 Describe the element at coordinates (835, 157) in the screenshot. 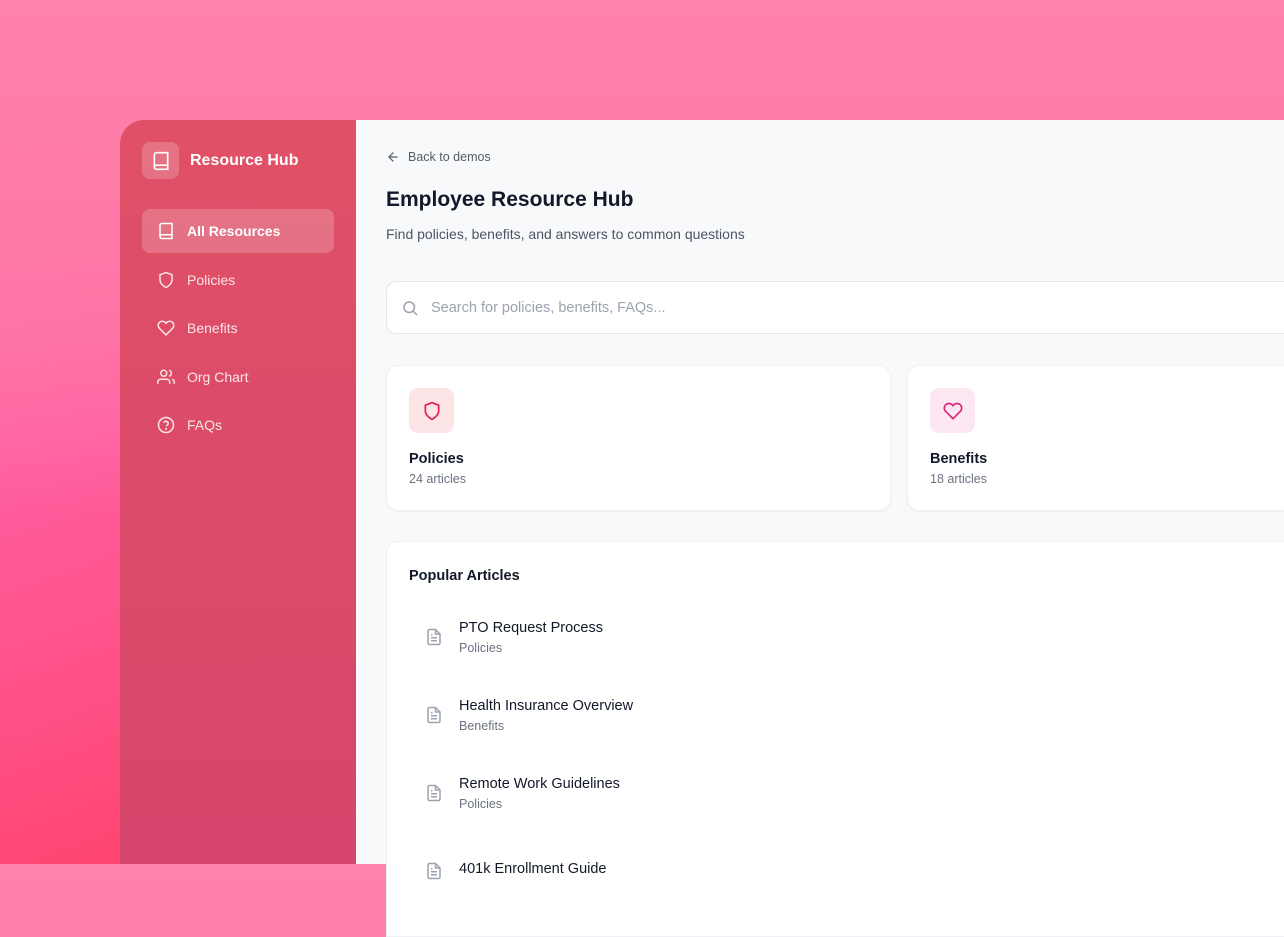

I see `back-link: Back to demos` at that location.